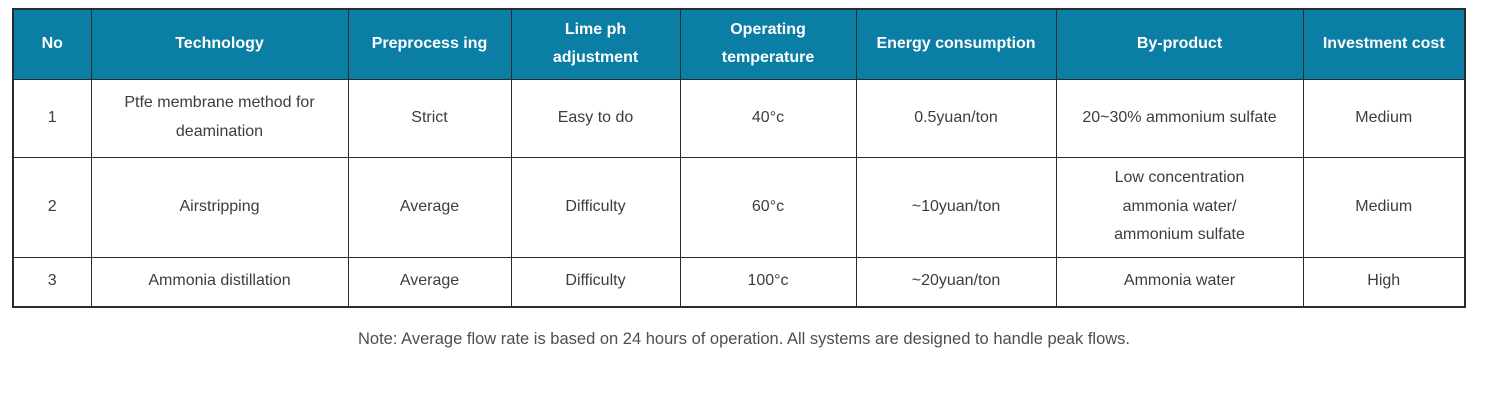  What do you see at coordinates (429, 118) in the screenshot?
I see `cell-preprocessing: Strict` at bounding box center [429, 118].